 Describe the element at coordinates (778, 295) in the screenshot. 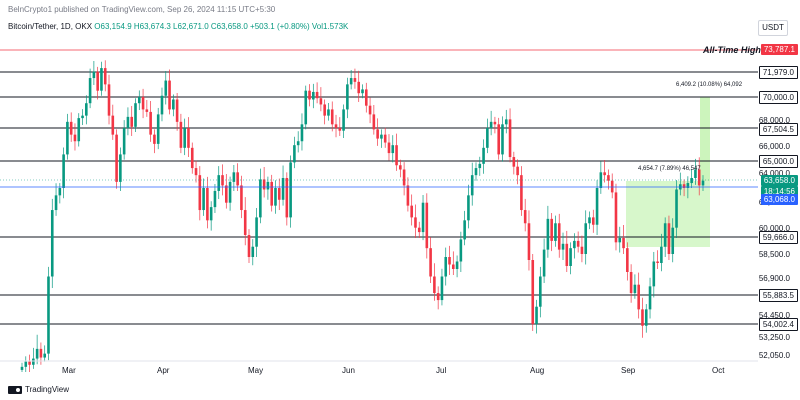

I see `level-price-tag: 55,883.5` at that location.